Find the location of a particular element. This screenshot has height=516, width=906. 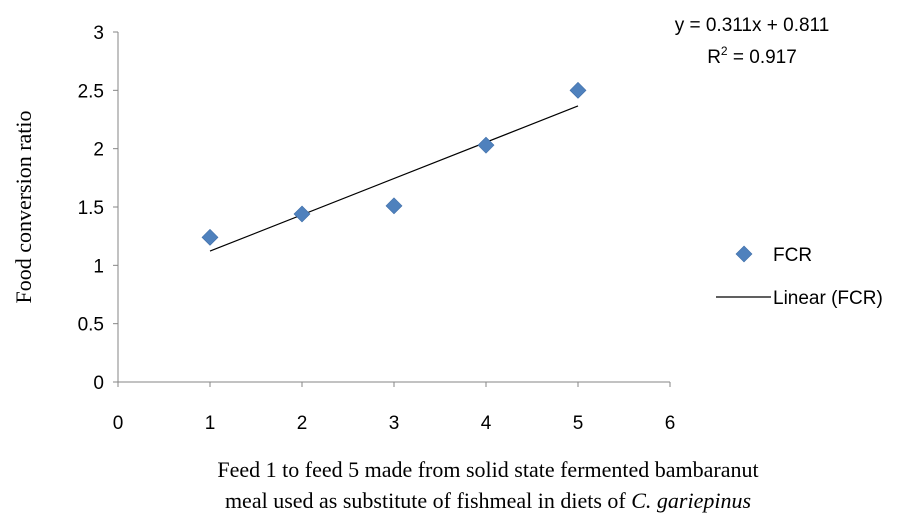

linear-trendline is located at coordinates (394, 178).